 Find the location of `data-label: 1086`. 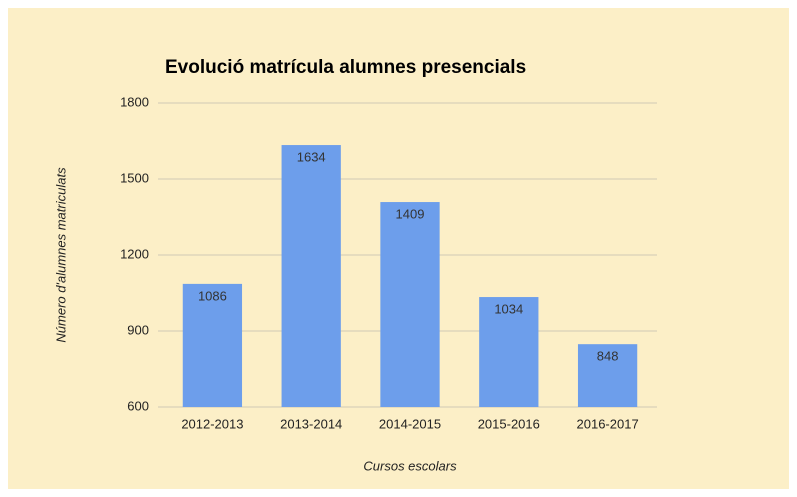

data-label: 1086 is located at coordinates (212, 295).